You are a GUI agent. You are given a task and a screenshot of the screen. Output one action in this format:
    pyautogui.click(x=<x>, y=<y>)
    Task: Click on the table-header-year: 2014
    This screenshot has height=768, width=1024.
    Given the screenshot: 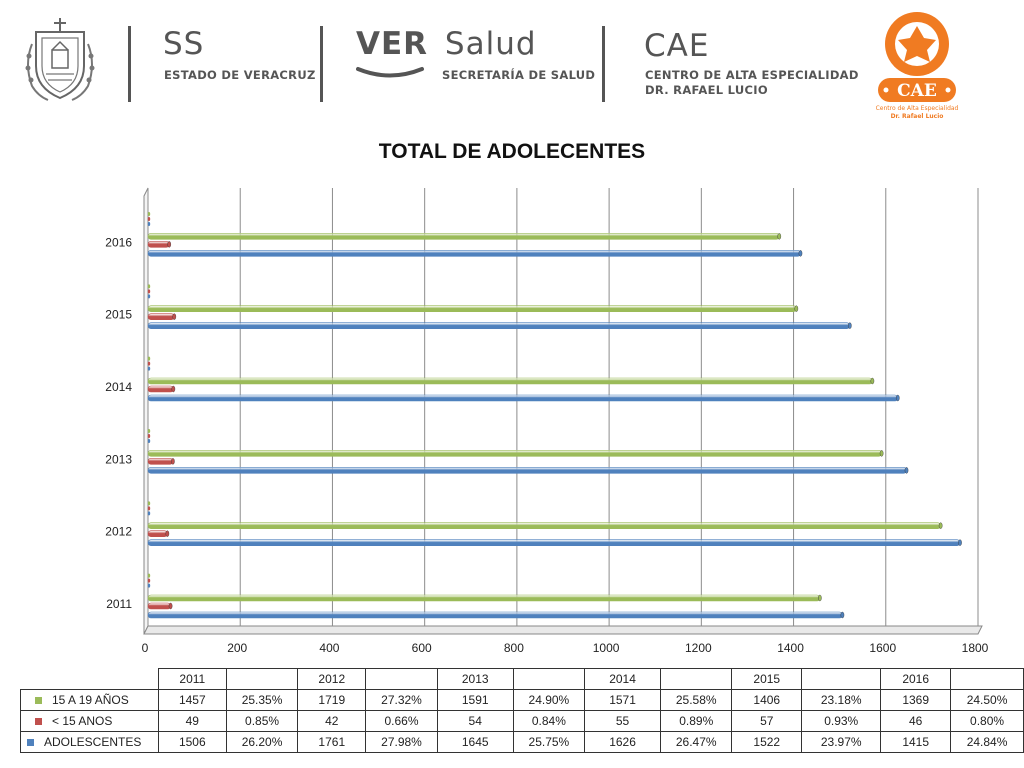 What is the action you would take?
    pyautogui.click(x=622, y=679)
    